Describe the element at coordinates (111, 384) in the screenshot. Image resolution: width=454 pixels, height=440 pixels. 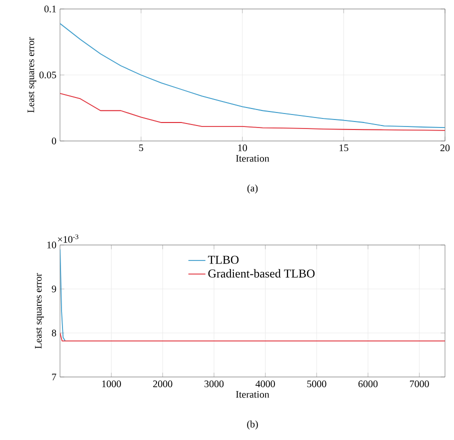
I see `x-tick-label: 1000` at that location.